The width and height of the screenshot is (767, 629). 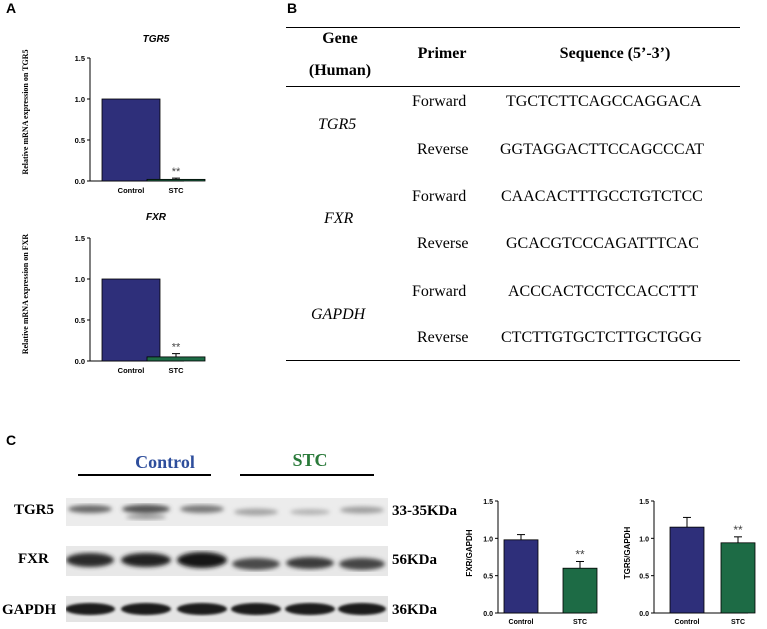 What do you see at coordinates (469, 552) in the screenshot?
I see `y-axis-label: FXR/GAPDH` at bounding box center [469, 552].